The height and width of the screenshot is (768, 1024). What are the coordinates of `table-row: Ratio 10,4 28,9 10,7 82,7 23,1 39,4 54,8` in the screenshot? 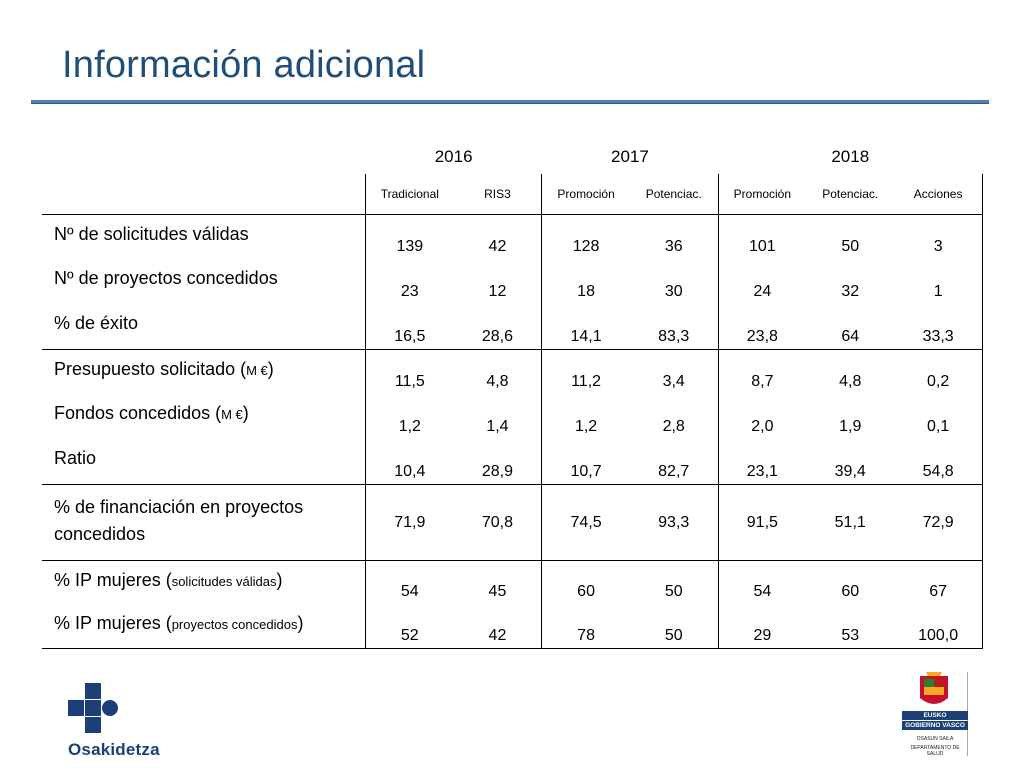 It's located at (513, 461).